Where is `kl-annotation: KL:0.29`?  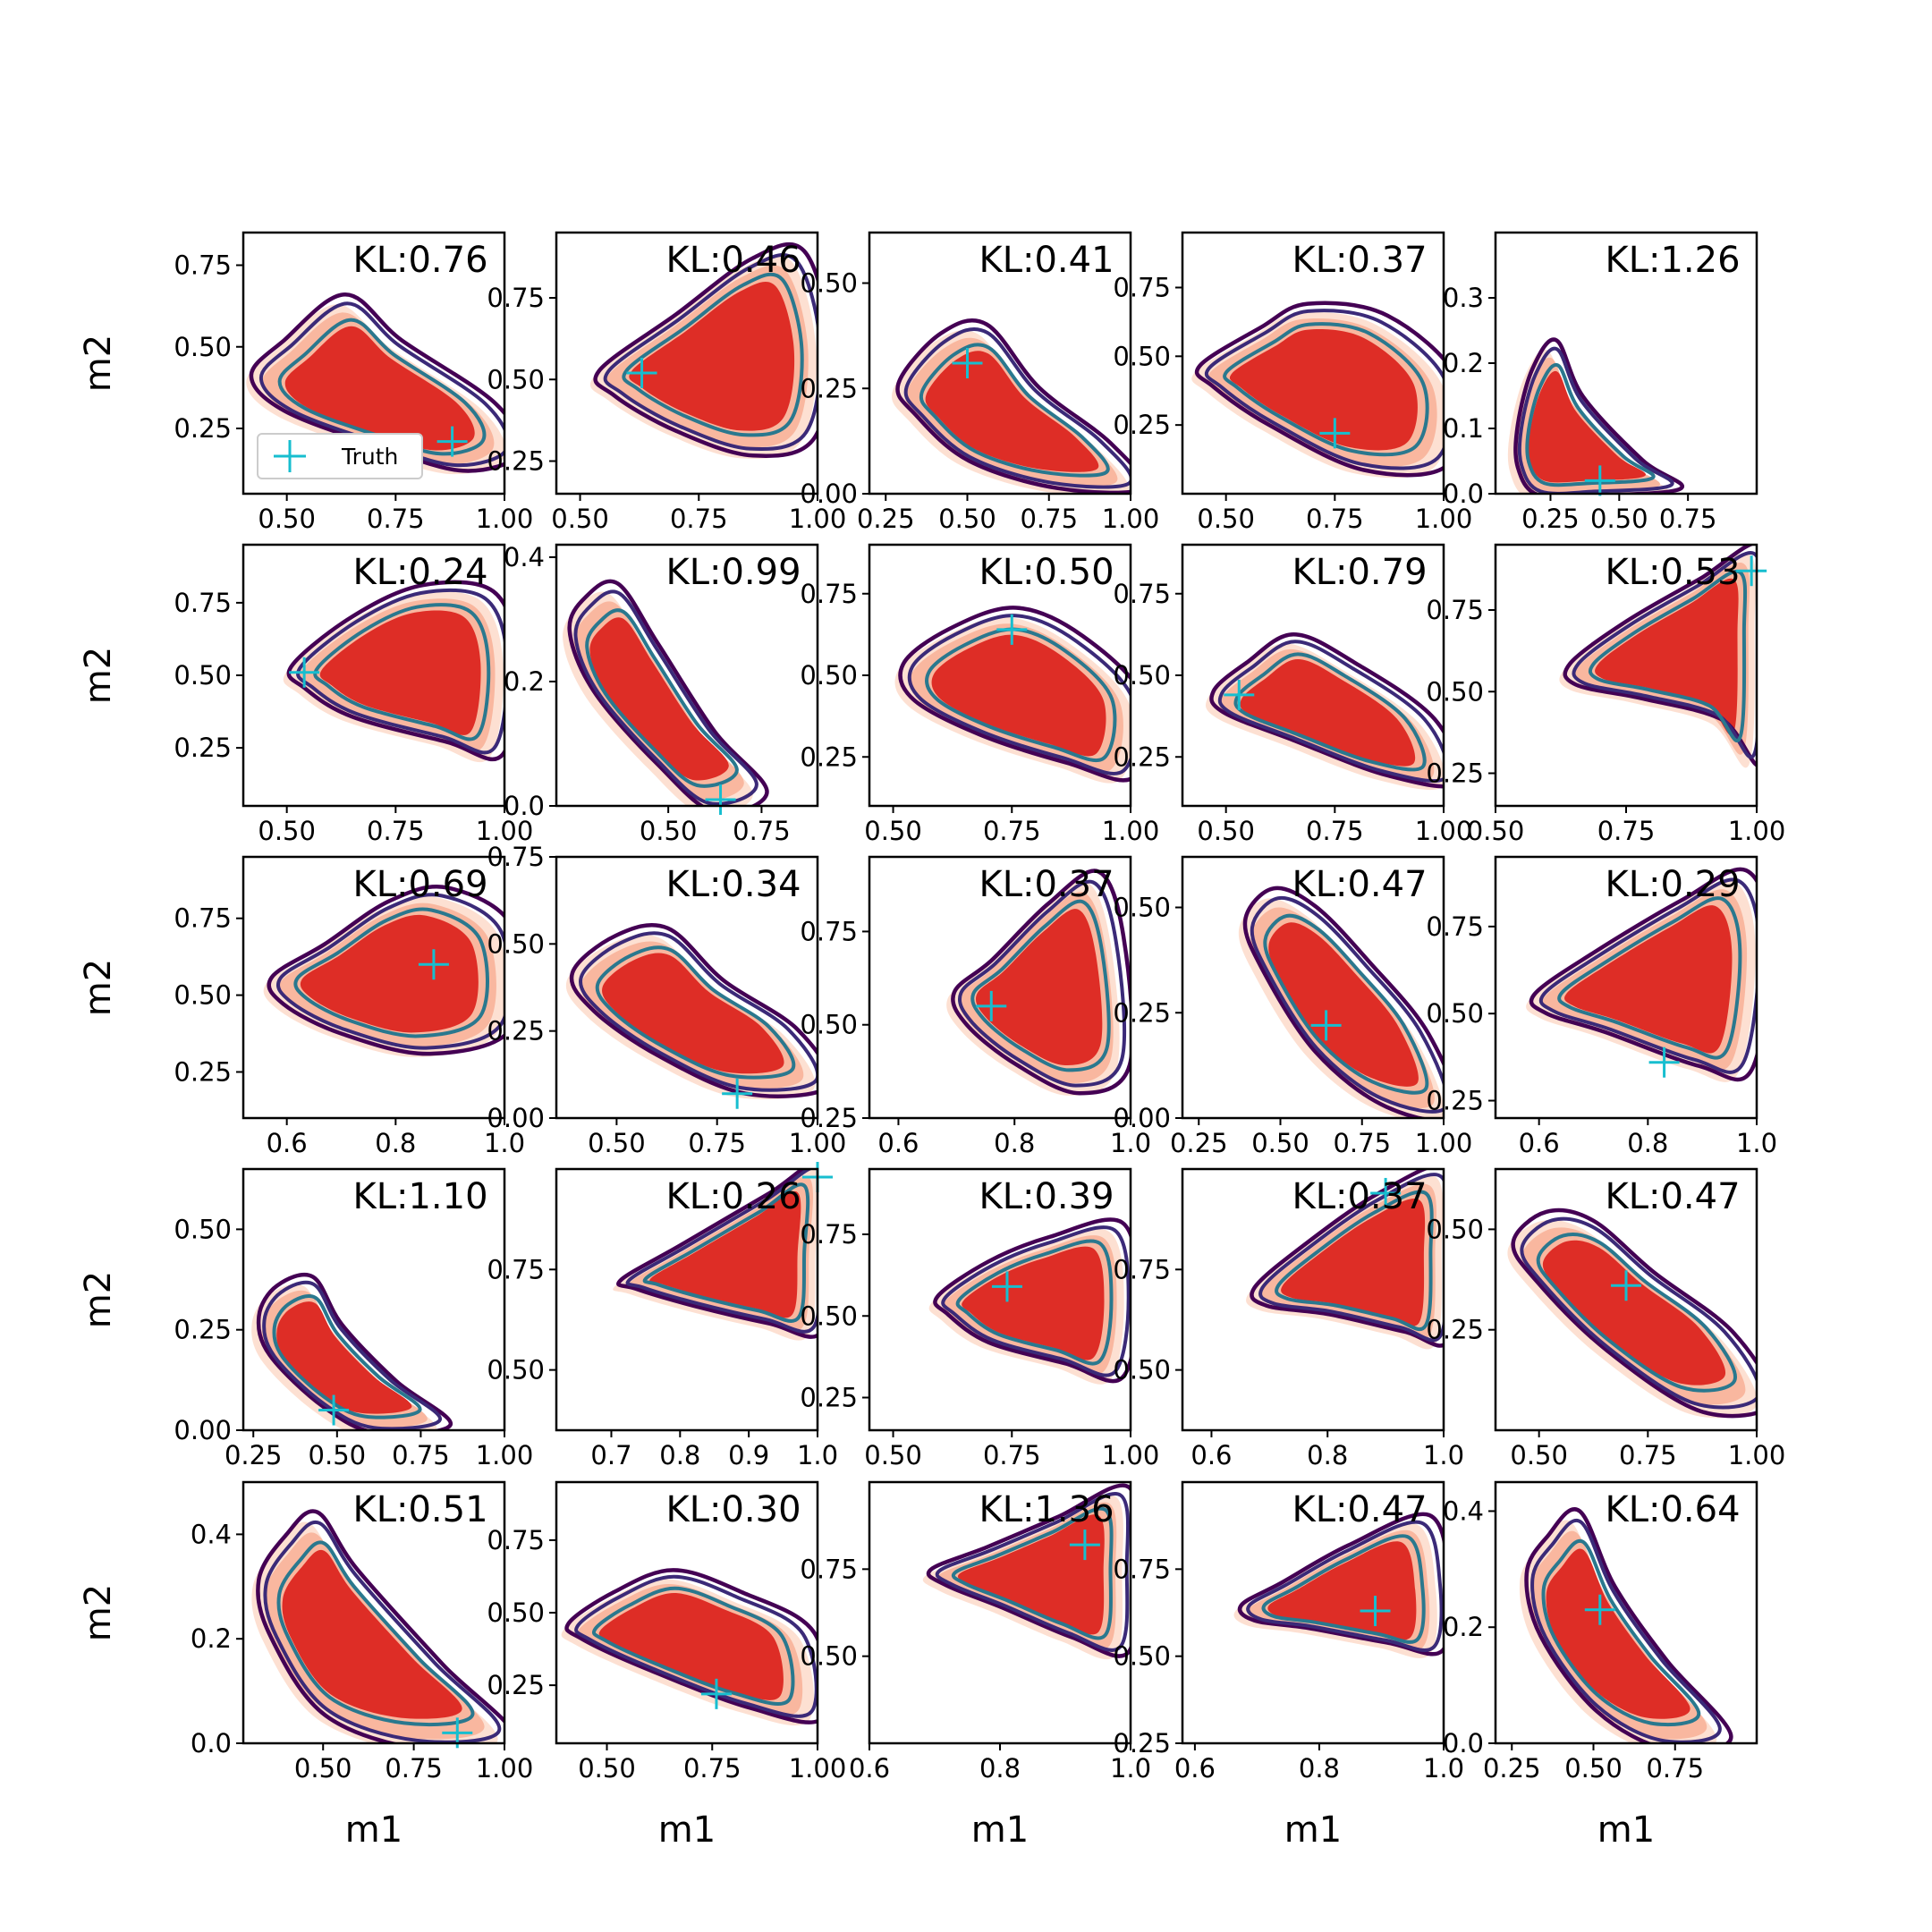 kl-annotation: KL:0.29 is located at coordinates (1672, 884).